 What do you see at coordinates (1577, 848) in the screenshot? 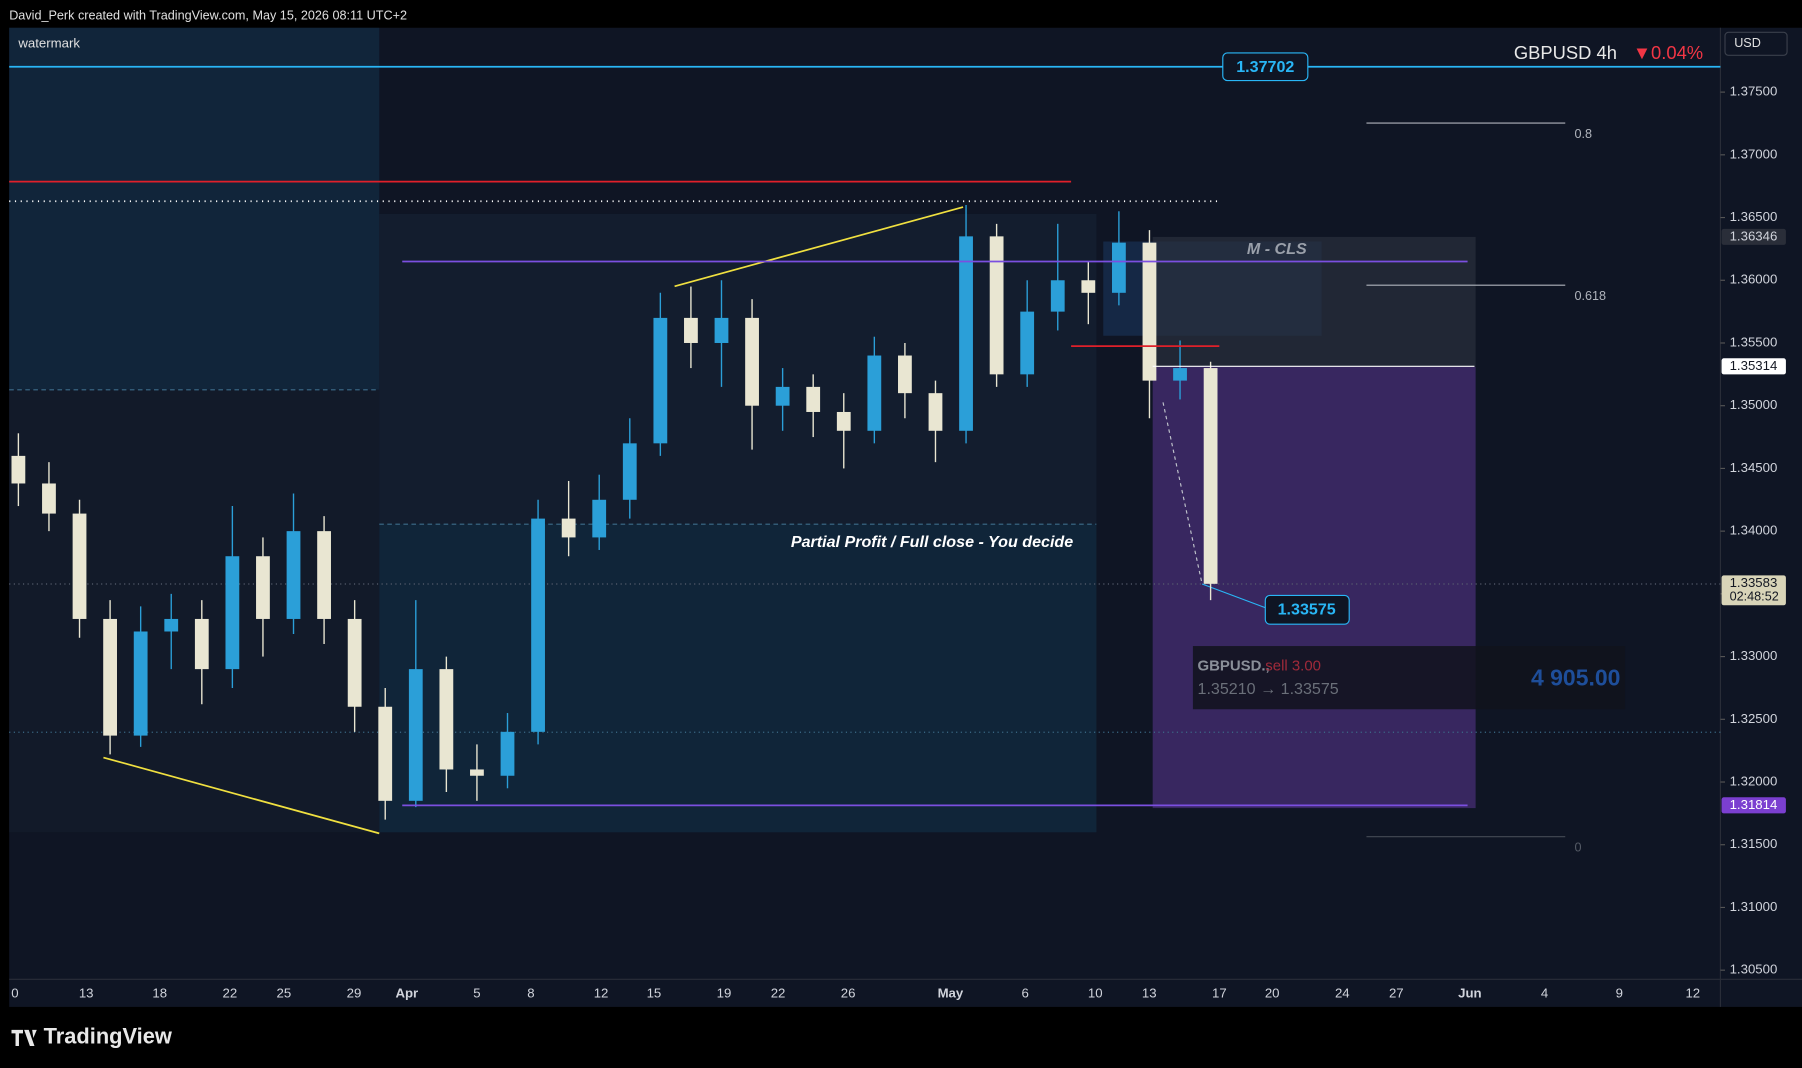
I see `fib-label: 0` at bounding box center [1577, 848].